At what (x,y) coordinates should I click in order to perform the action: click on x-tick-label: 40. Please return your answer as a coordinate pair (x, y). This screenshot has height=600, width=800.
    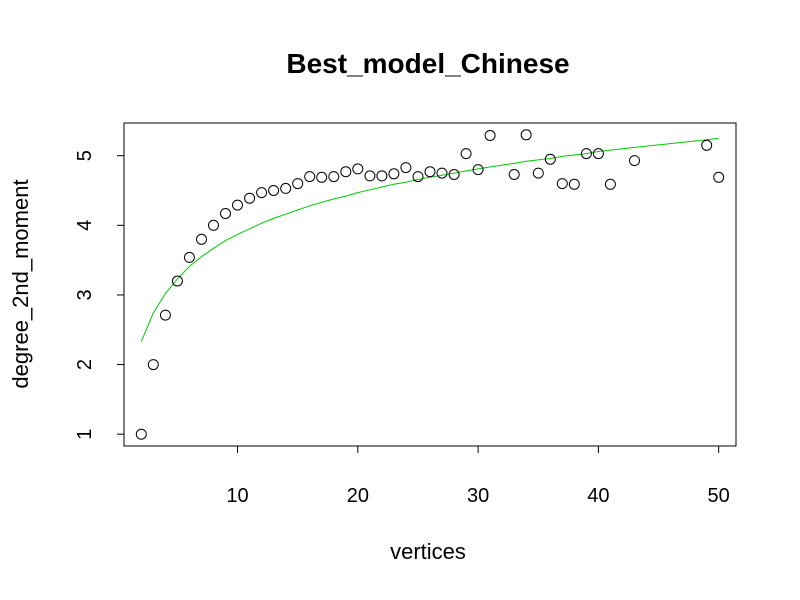
    Looking at the image, I should click on (598, 496).